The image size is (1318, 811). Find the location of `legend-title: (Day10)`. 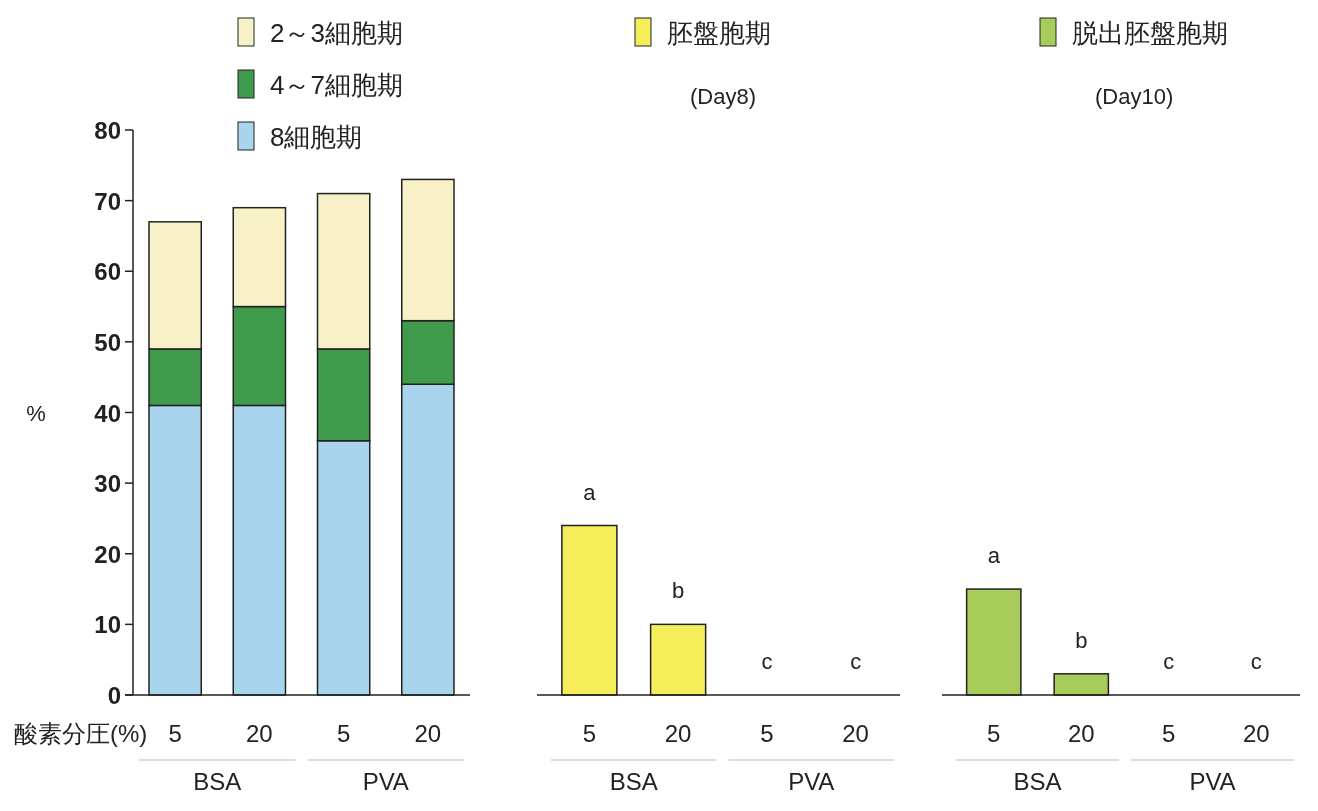

legend-title: (Day10) is located at coordinates (1134, 96).